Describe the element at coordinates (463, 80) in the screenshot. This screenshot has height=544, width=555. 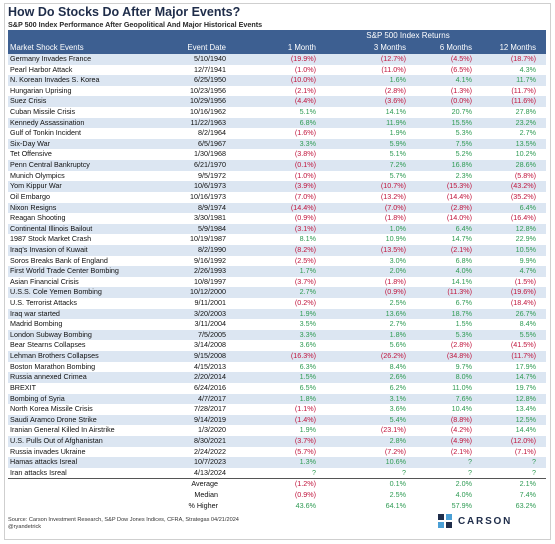
I see `return-6m-cell: 4.1%` at that location.